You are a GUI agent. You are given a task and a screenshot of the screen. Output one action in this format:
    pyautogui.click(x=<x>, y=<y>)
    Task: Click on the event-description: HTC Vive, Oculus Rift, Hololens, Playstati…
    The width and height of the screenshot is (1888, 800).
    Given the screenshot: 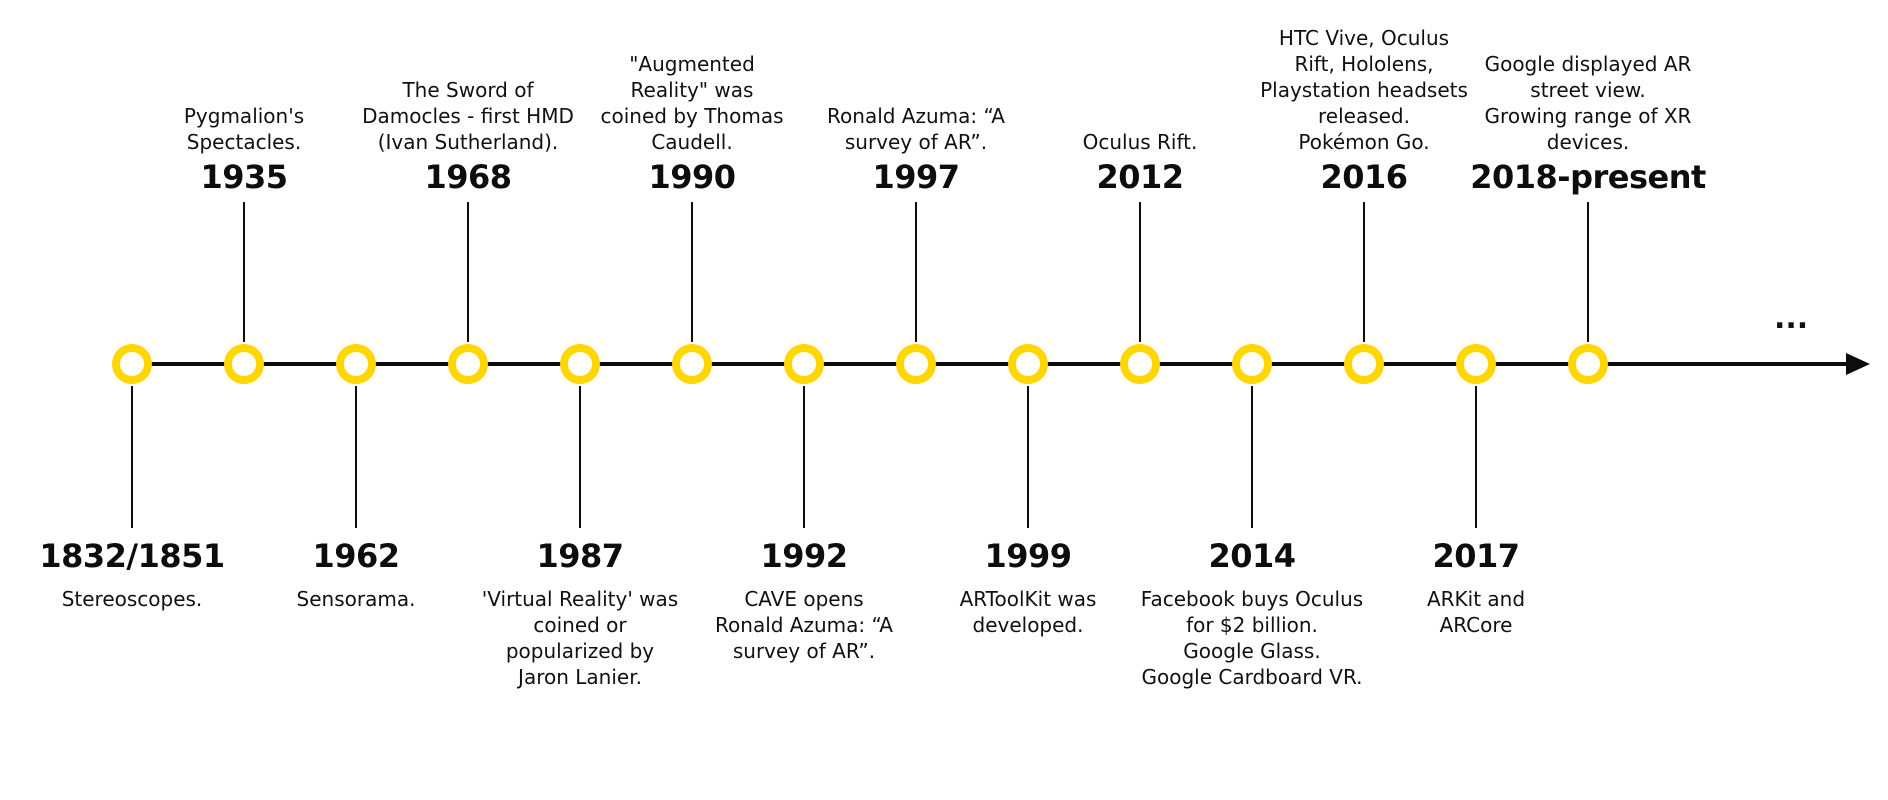 What is the action you would take?
    pyautogui.click(x=1364, y=90)
    